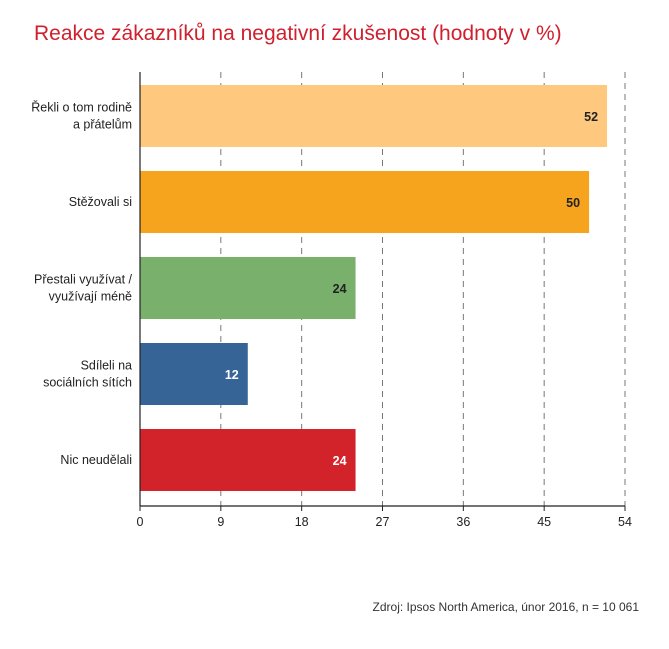  I want to click on value-label-2: 24, so click(340, 289).